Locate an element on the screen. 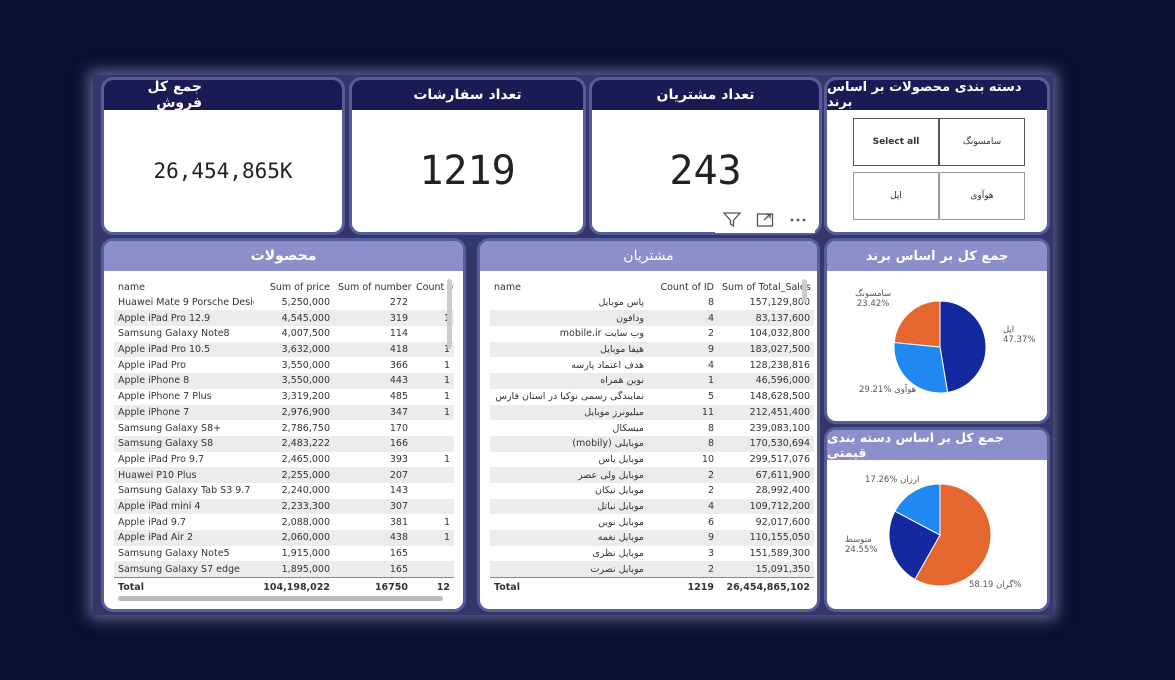  customer-cell: موبایل نظری is located at coordinates (618, 554).